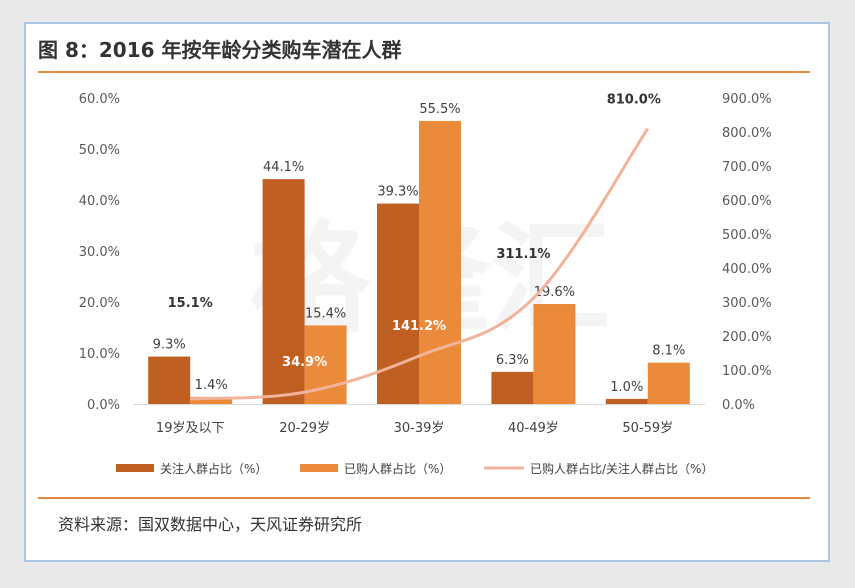 This screenshot has height=588, width=855. Describe the element at coordinates (283, 167) in the screenshot. I see `data-label-attention: 44.1%` at that location.